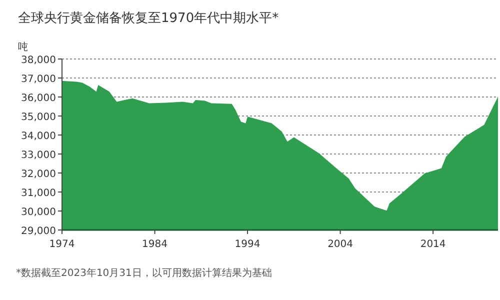  Describe the element at coordinates (38, 174) in the screenshot. I see `y-tick-label: 32,000` at that location.